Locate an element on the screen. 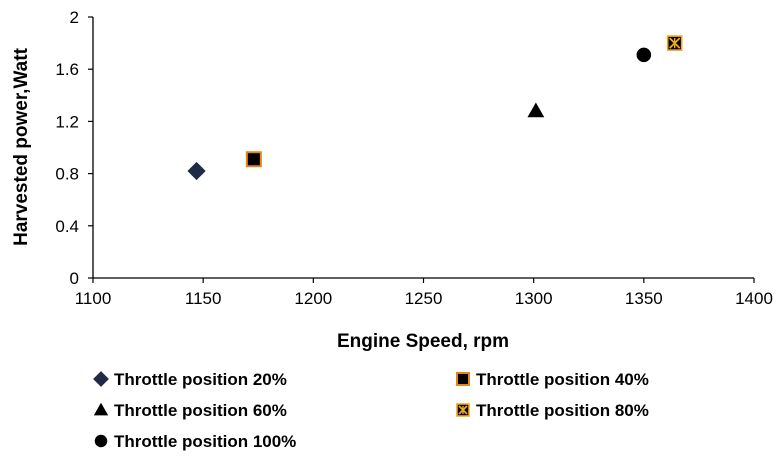  data-point-triangle is located at coordinates (536, 110).